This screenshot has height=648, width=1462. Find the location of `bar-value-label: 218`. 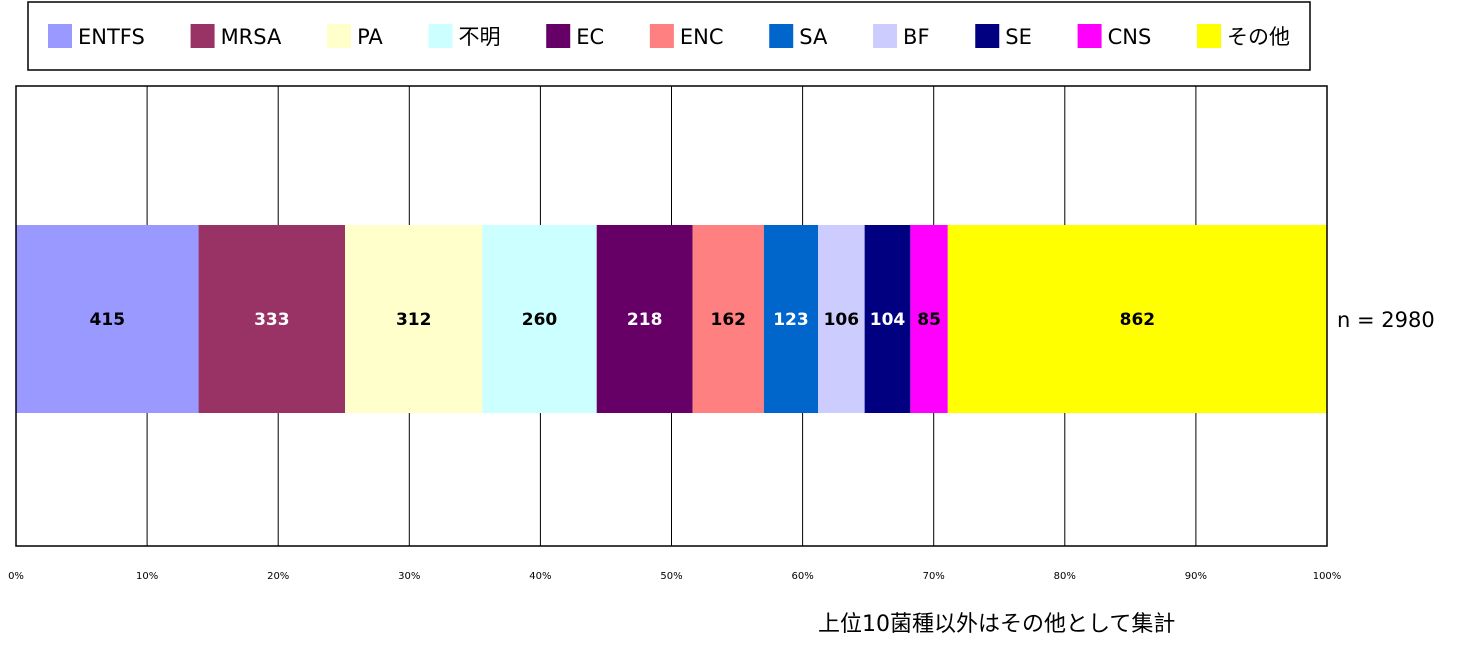

bar-value-label: 218 is located at coordinates (645, 320).